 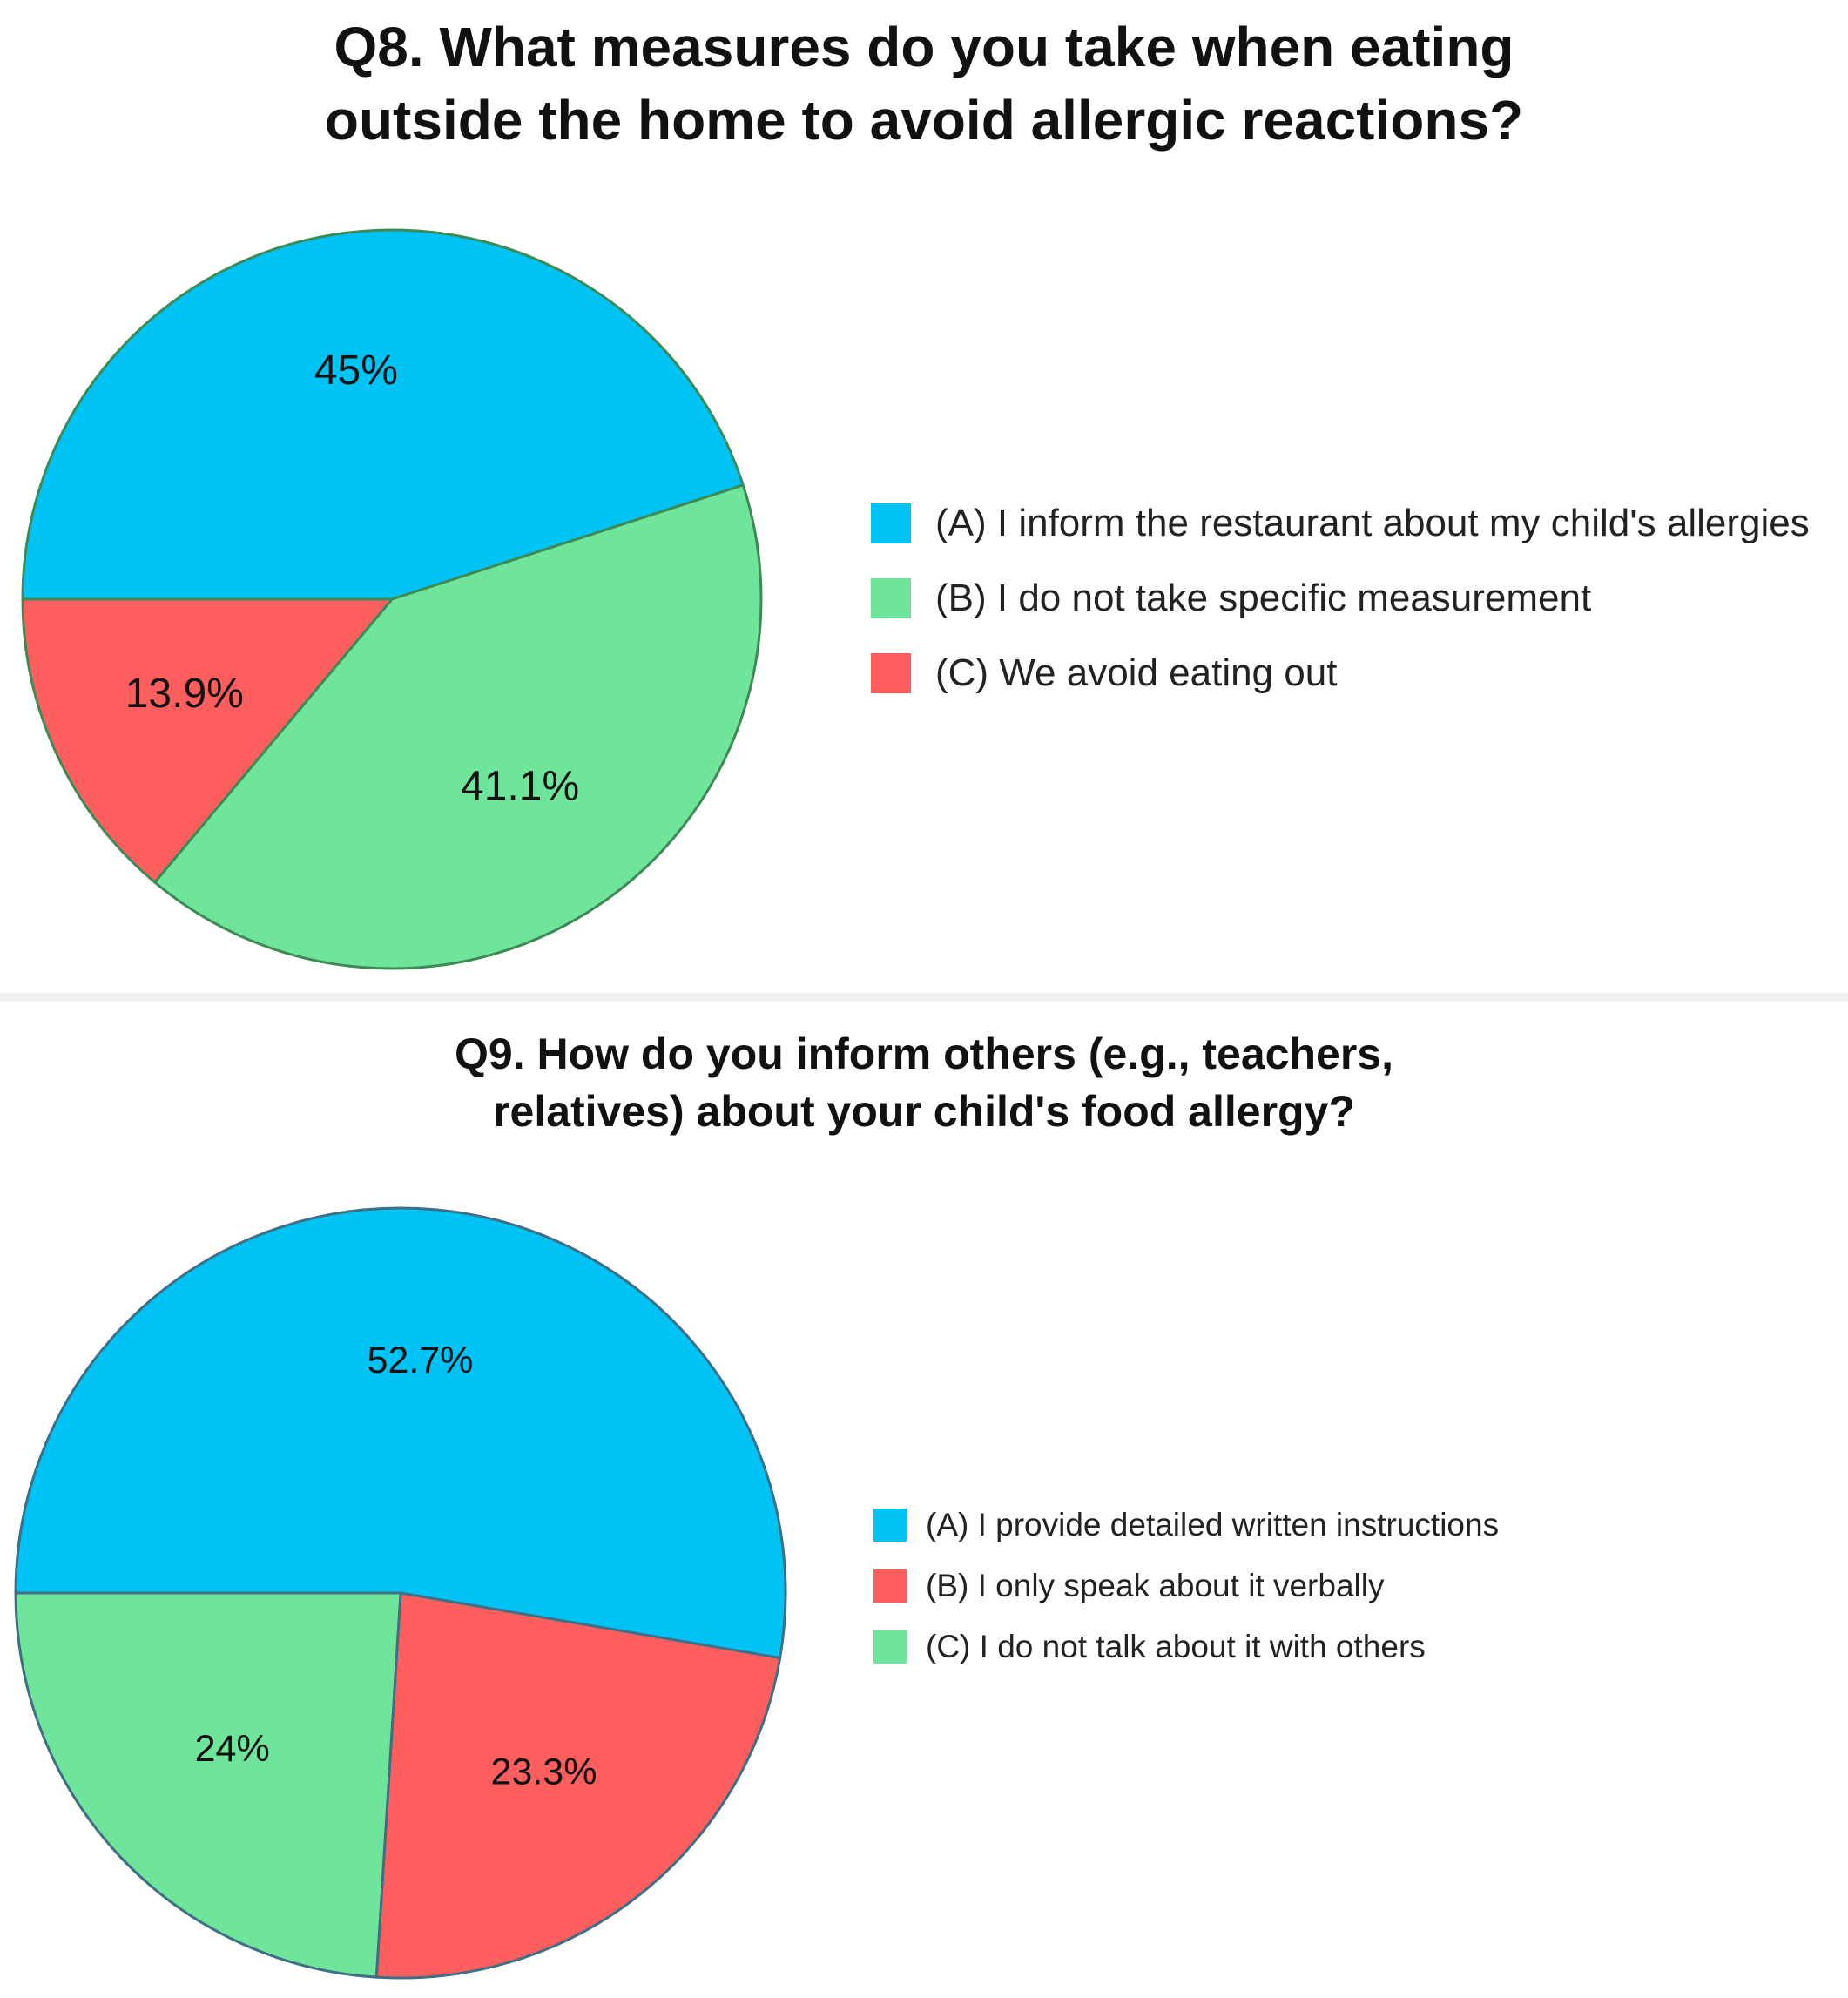 I want to click on panel-divider, so click(x=924, y=997).